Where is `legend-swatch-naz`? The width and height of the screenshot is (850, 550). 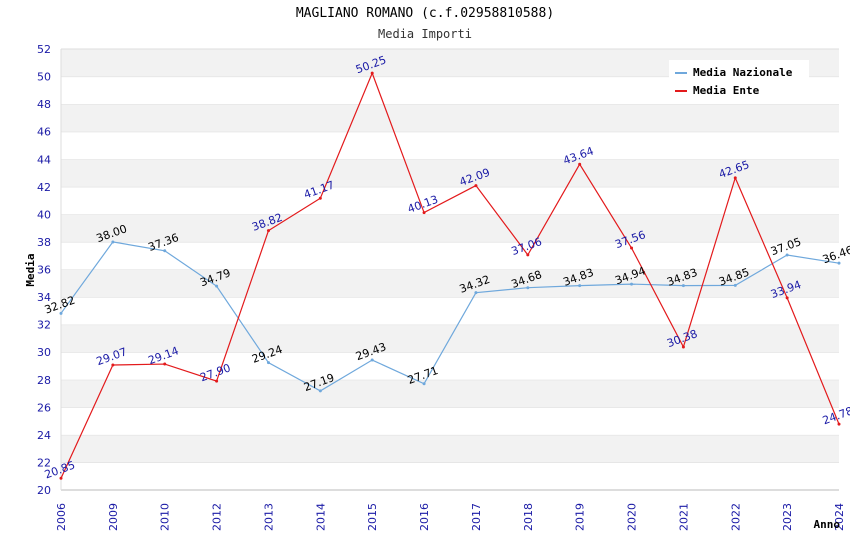 legend-swatch-naz is located at coordinates (681, 73).